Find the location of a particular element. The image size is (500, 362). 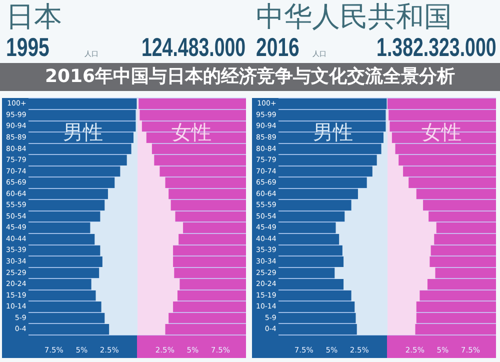

chart-title: 中华人民共和国 is located at coordinates (354, 16).